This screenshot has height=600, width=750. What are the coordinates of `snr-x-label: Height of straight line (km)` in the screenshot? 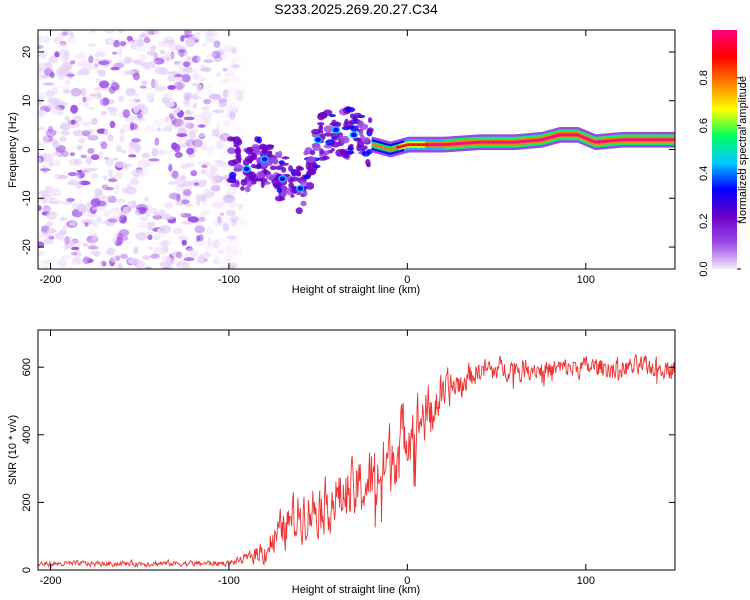 It's located at (356, 590).